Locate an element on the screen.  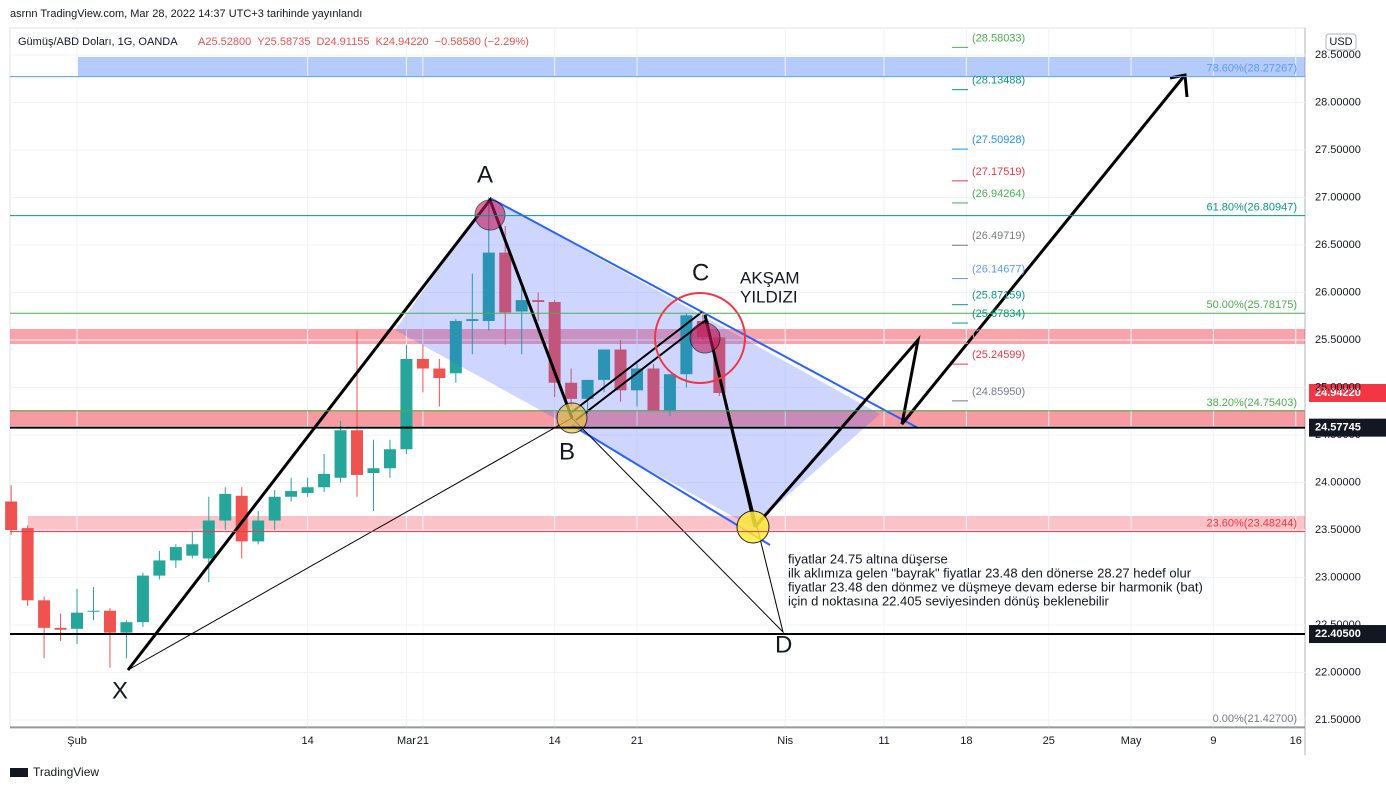
point-label: X is located at coordinates (120, 690).